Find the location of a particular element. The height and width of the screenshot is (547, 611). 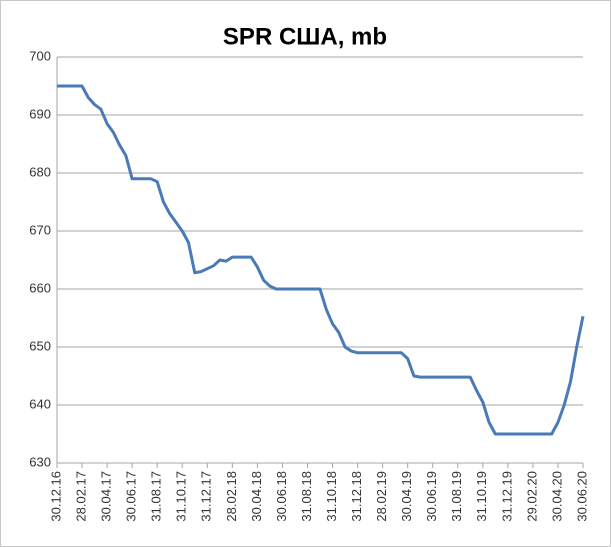

x-tick-label: 30.06.18 is located at coordinates (281, 496).